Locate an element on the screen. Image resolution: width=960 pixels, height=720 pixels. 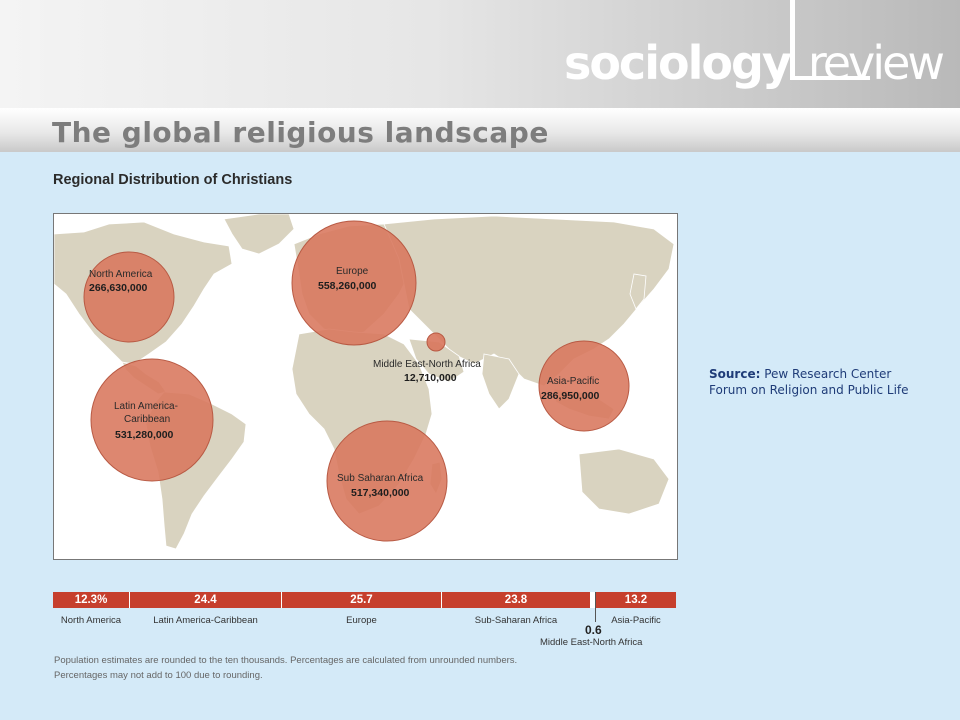
value-asia-pacific: 286,950,000 is located at coordinates (570, 396).